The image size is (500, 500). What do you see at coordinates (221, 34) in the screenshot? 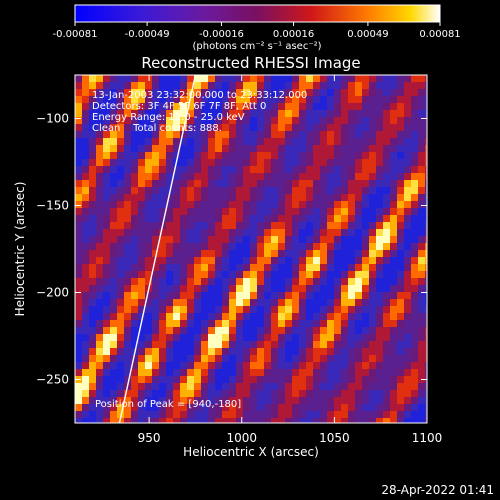
I see `colorbar-tick-label: -0.00016` at bounding box center [221, 34].